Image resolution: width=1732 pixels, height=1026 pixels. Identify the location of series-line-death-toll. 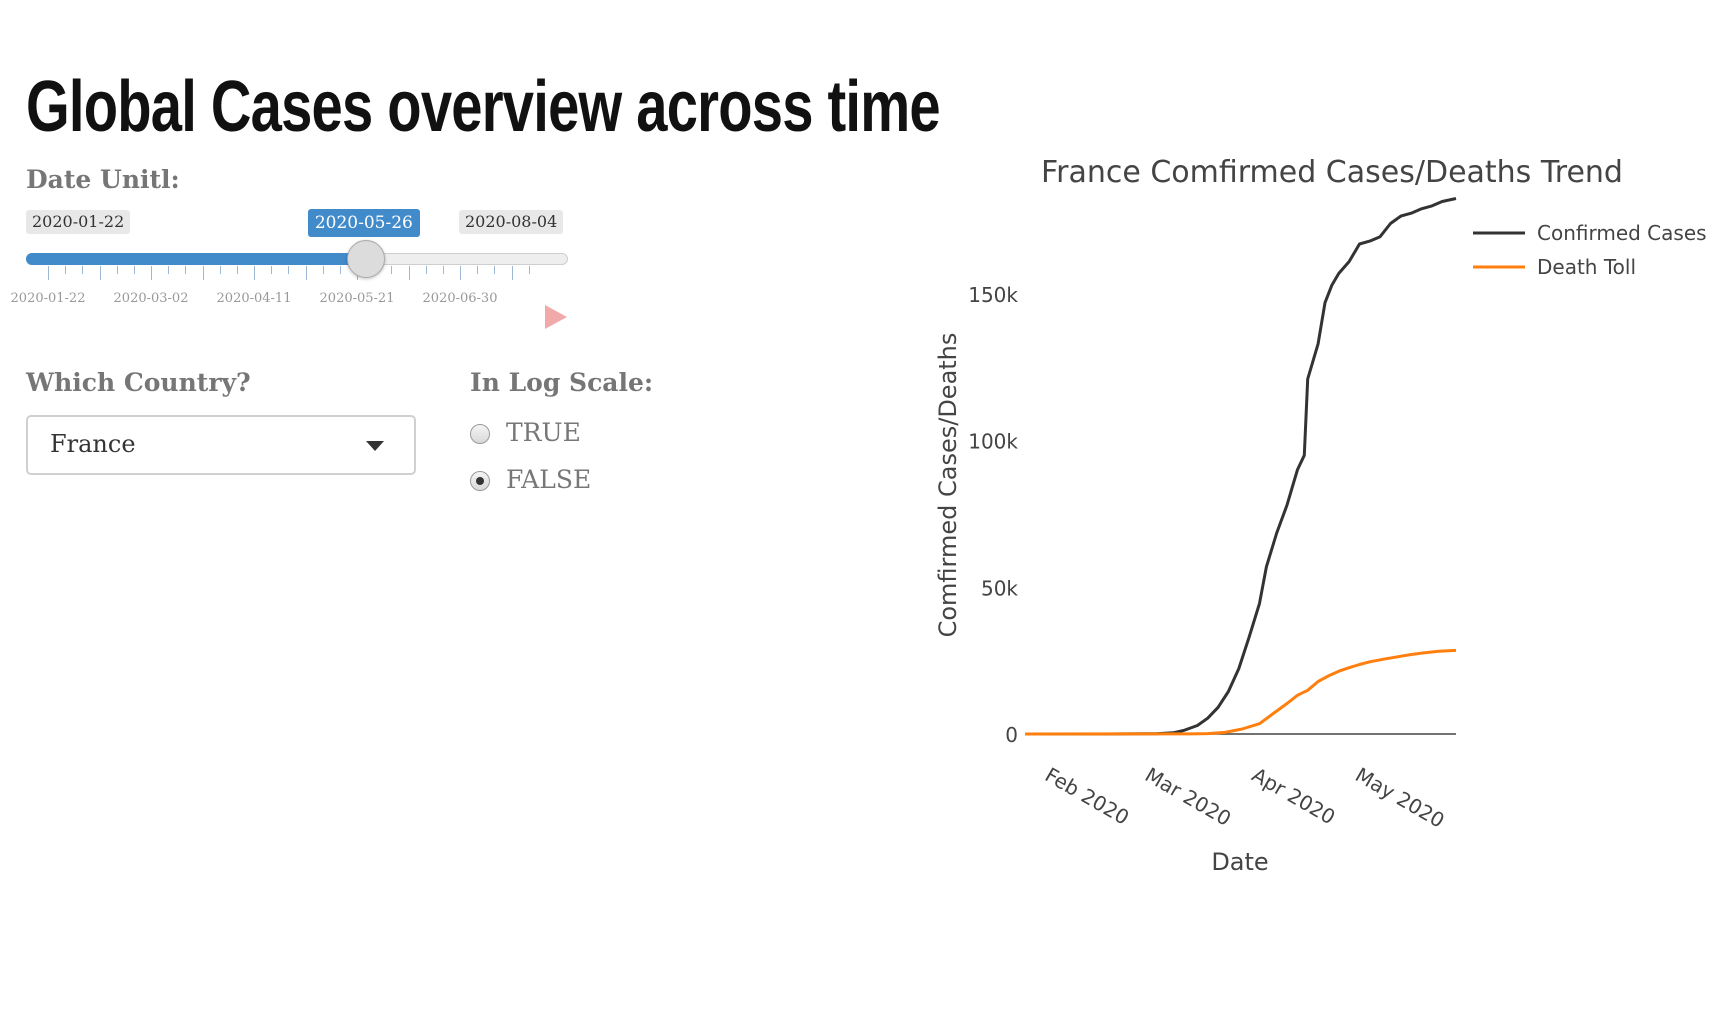
(1240, 692).